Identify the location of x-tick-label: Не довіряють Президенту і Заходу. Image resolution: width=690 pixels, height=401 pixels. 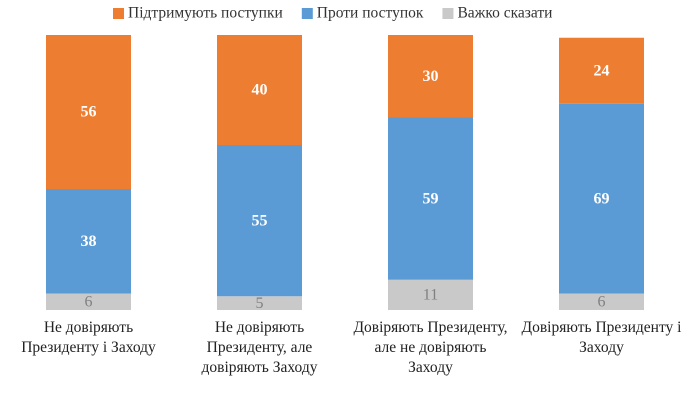
(88, 337).